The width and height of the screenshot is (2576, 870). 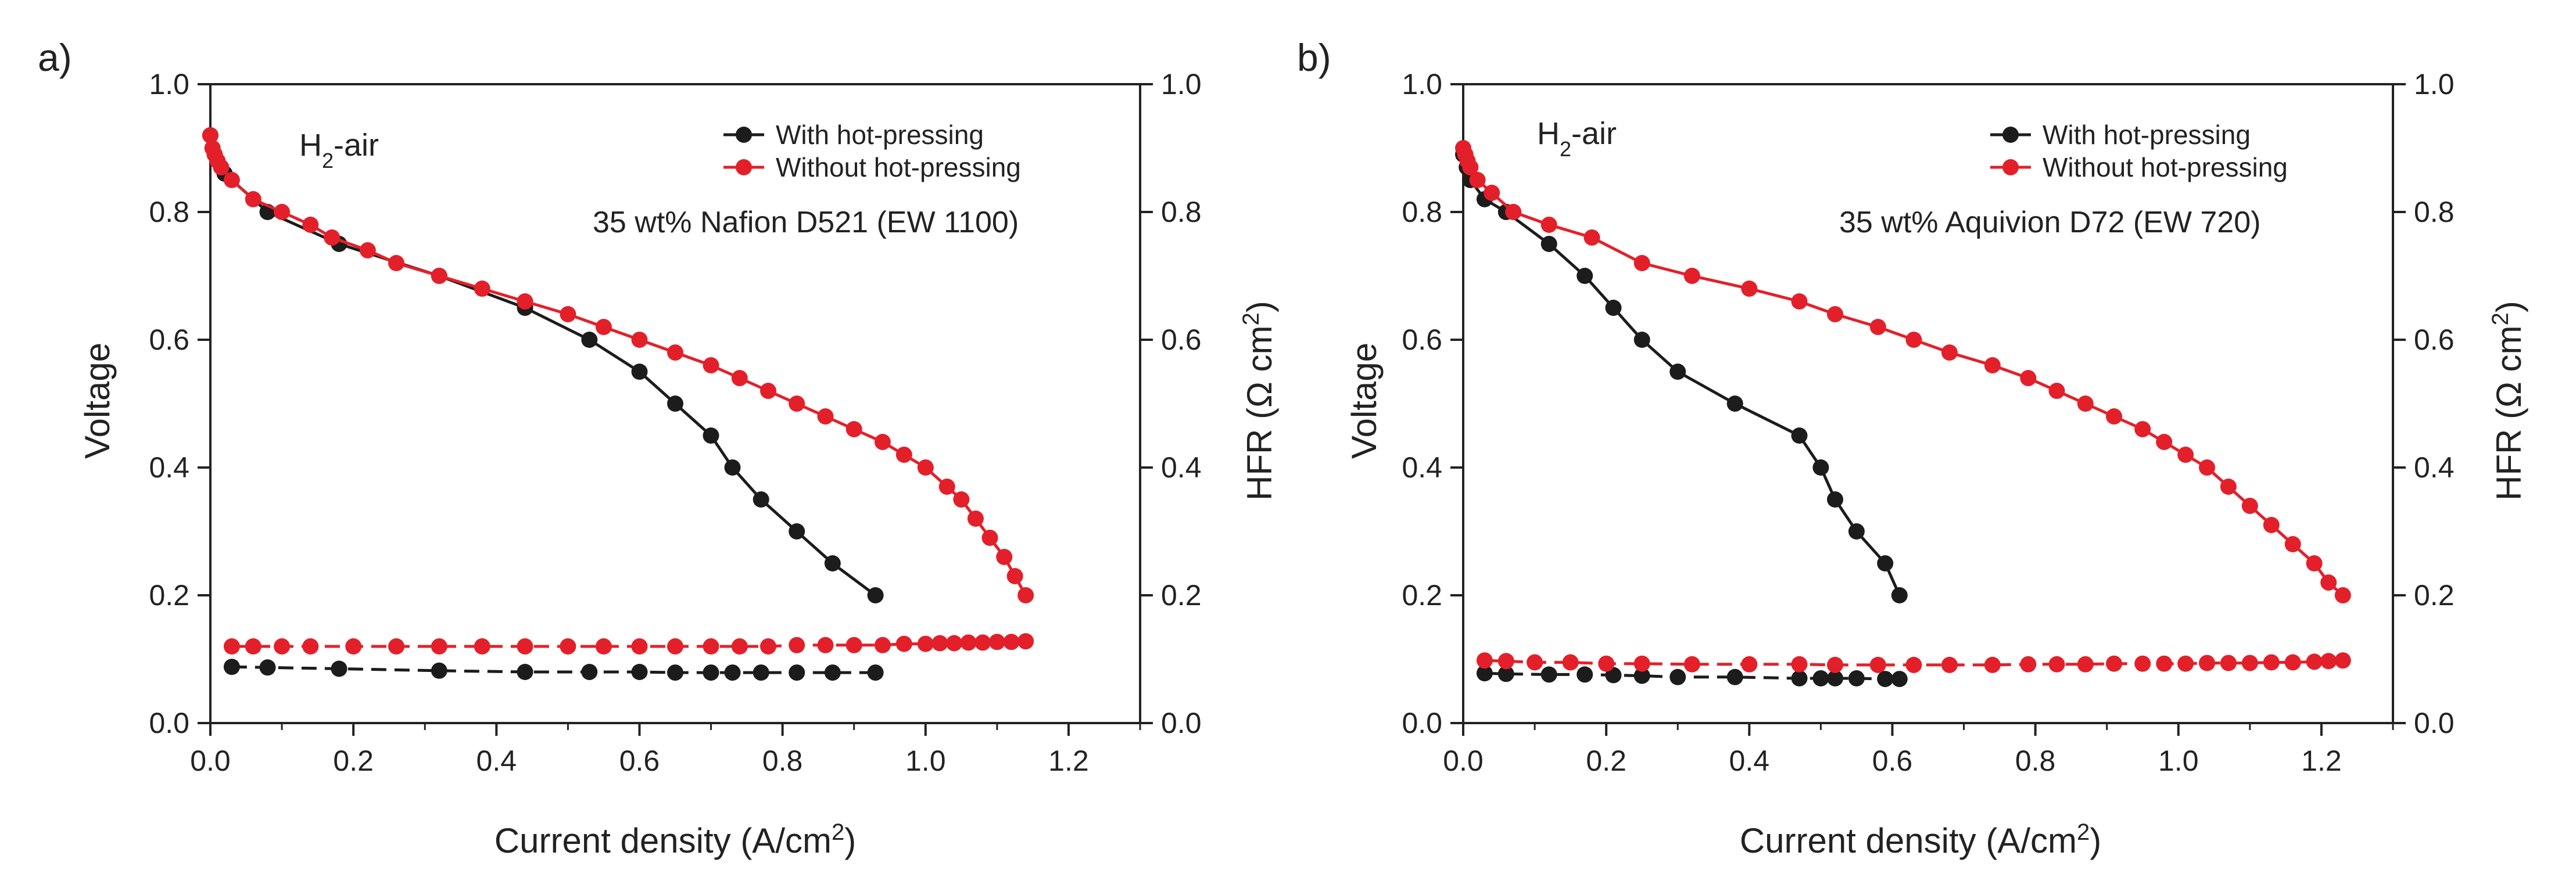 I want to click on legend-marker-without, so click(x=2010, y=167).